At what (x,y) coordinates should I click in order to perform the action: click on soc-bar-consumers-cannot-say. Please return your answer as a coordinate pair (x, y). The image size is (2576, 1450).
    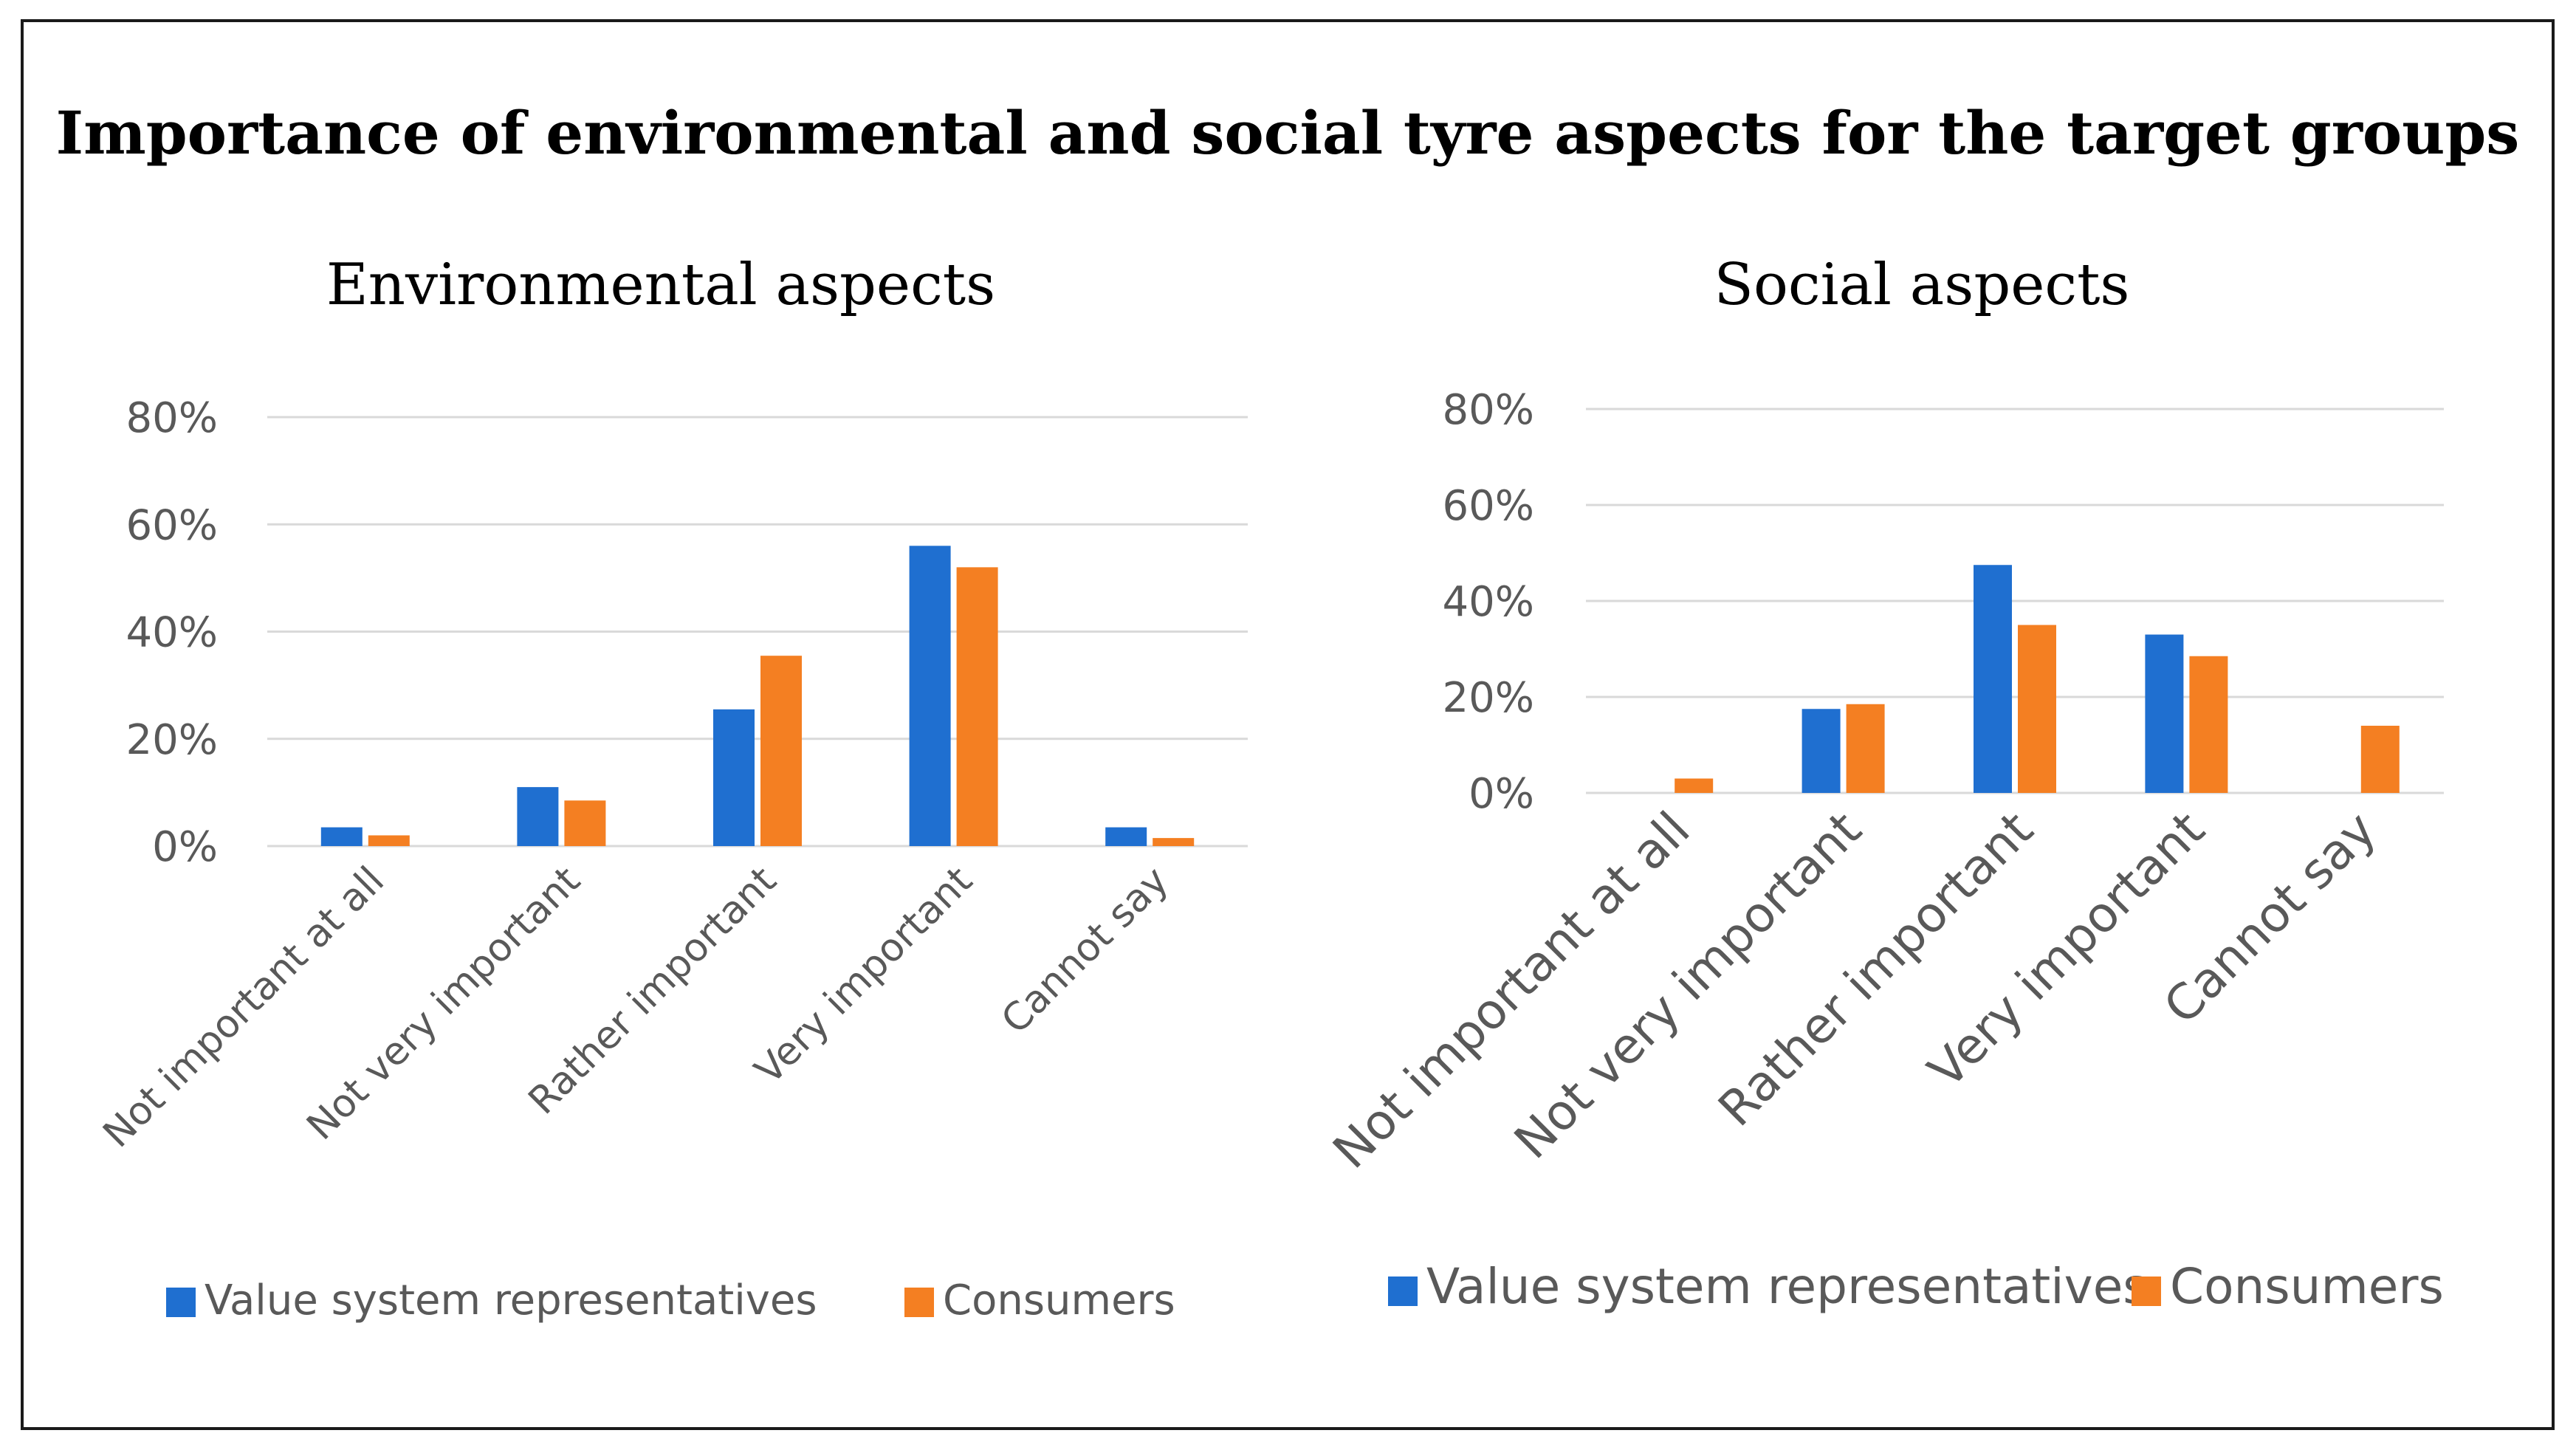
    Looking at the image, I should click on (2380, 759).